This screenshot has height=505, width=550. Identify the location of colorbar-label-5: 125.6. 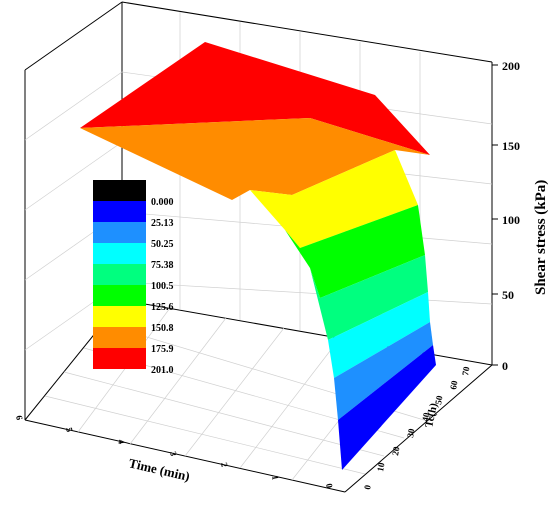
(162, 307).